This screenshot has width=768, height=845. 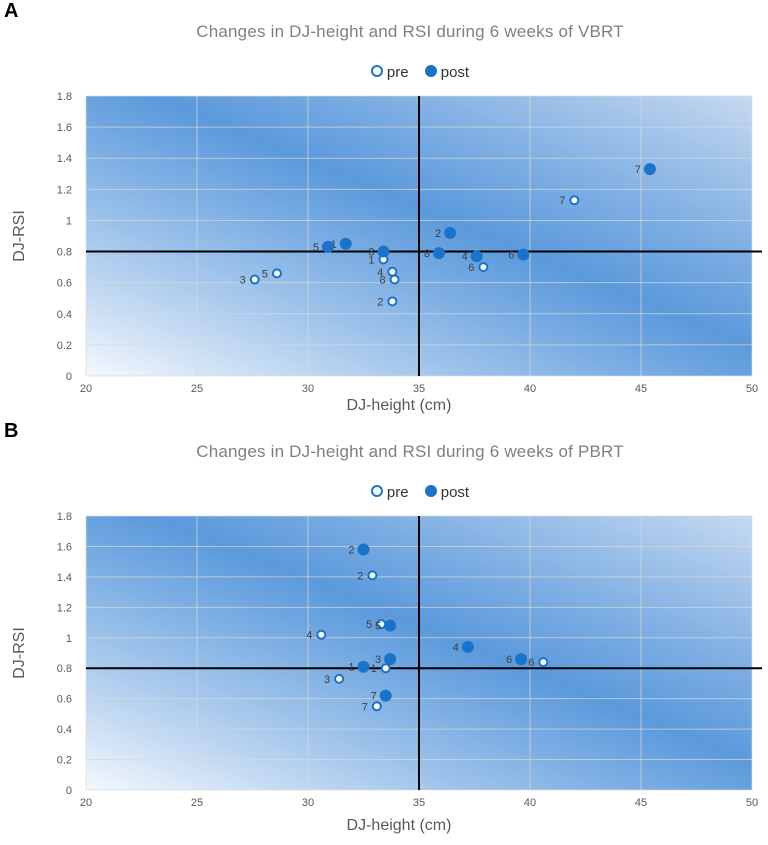 I want to click on x-tick-label: 30, so click(x=308, y=803).